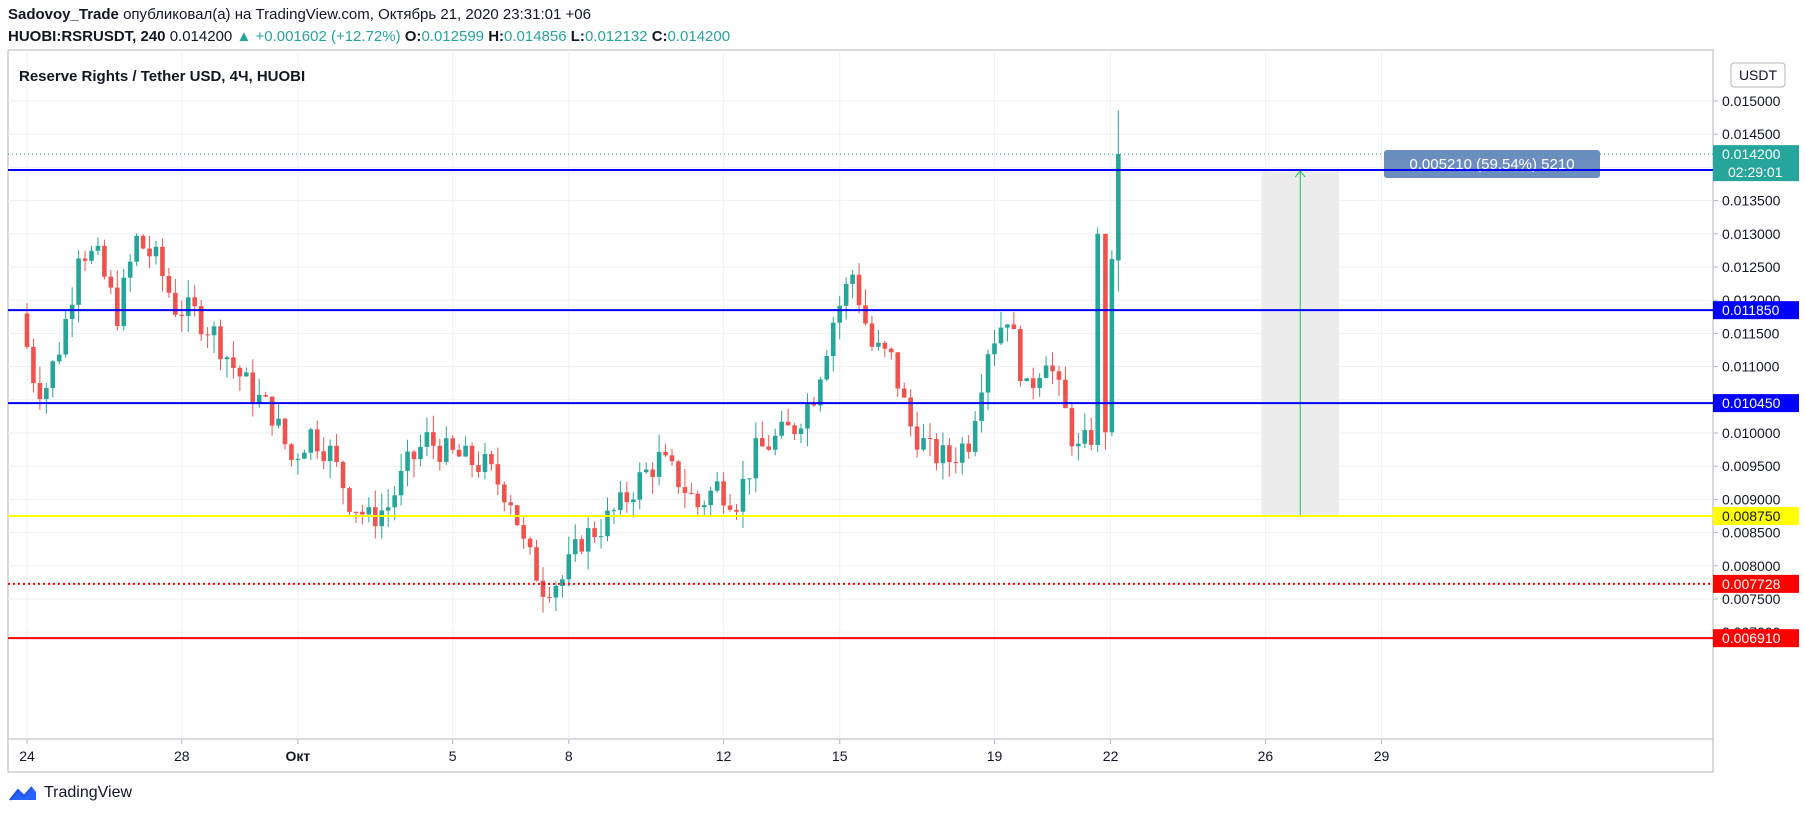  What do you see at coordinates (577, 36) in the screenshot?
I see `low-label: L:` at bounding box center [577, 36].